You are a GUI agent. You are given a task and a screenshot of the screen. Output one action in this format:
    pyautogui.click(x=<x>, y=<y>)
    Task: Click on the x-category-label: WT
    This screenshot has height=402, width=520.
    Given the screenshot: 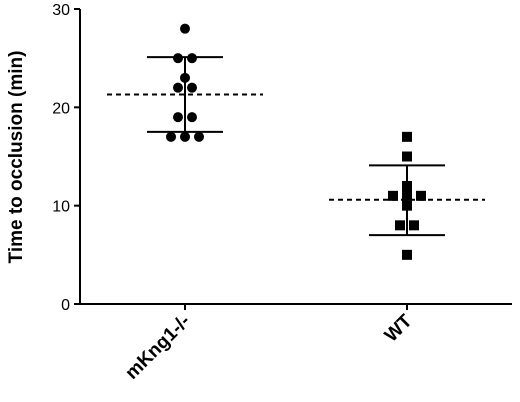 What is the action you would take?
    pyautogui.click(x=399, y=328)
    